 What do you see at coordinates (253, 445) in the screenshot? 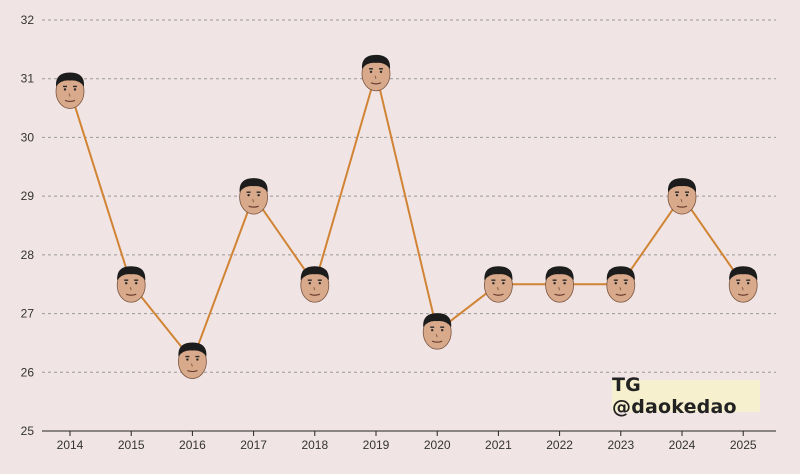
I see `x-tick-label: 2017` at bounding box center [253, 445].